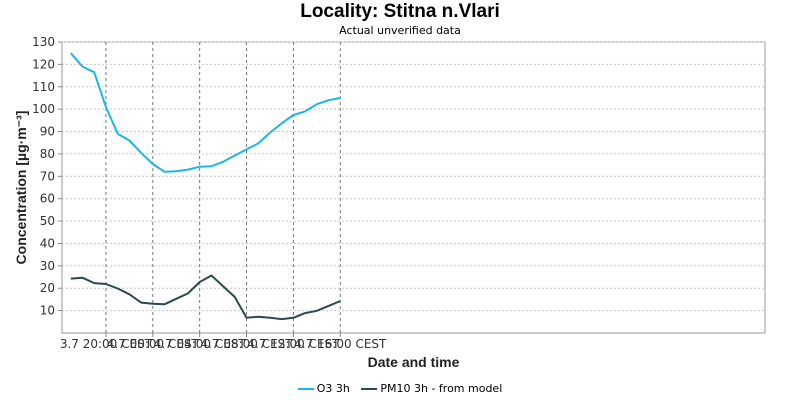 The image size is (800, 400). Describe the element at coordinates (205, 112) in the screenshot. I see `series-line-o3` at that location.